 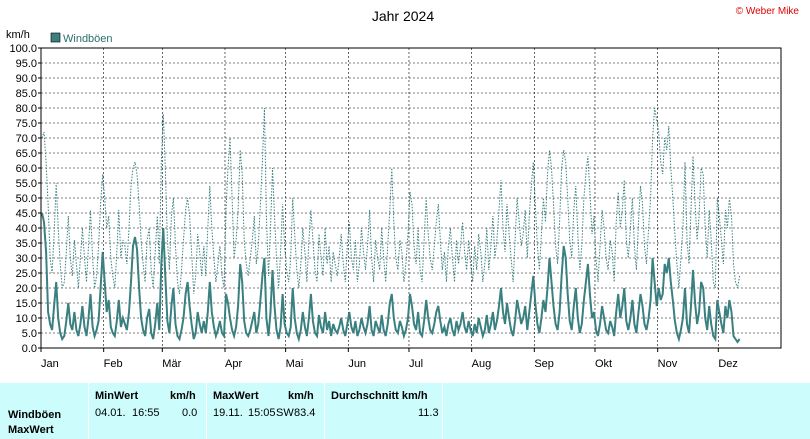 I want to click on stats-min-unit: km/h, so click(x=183, y=396).